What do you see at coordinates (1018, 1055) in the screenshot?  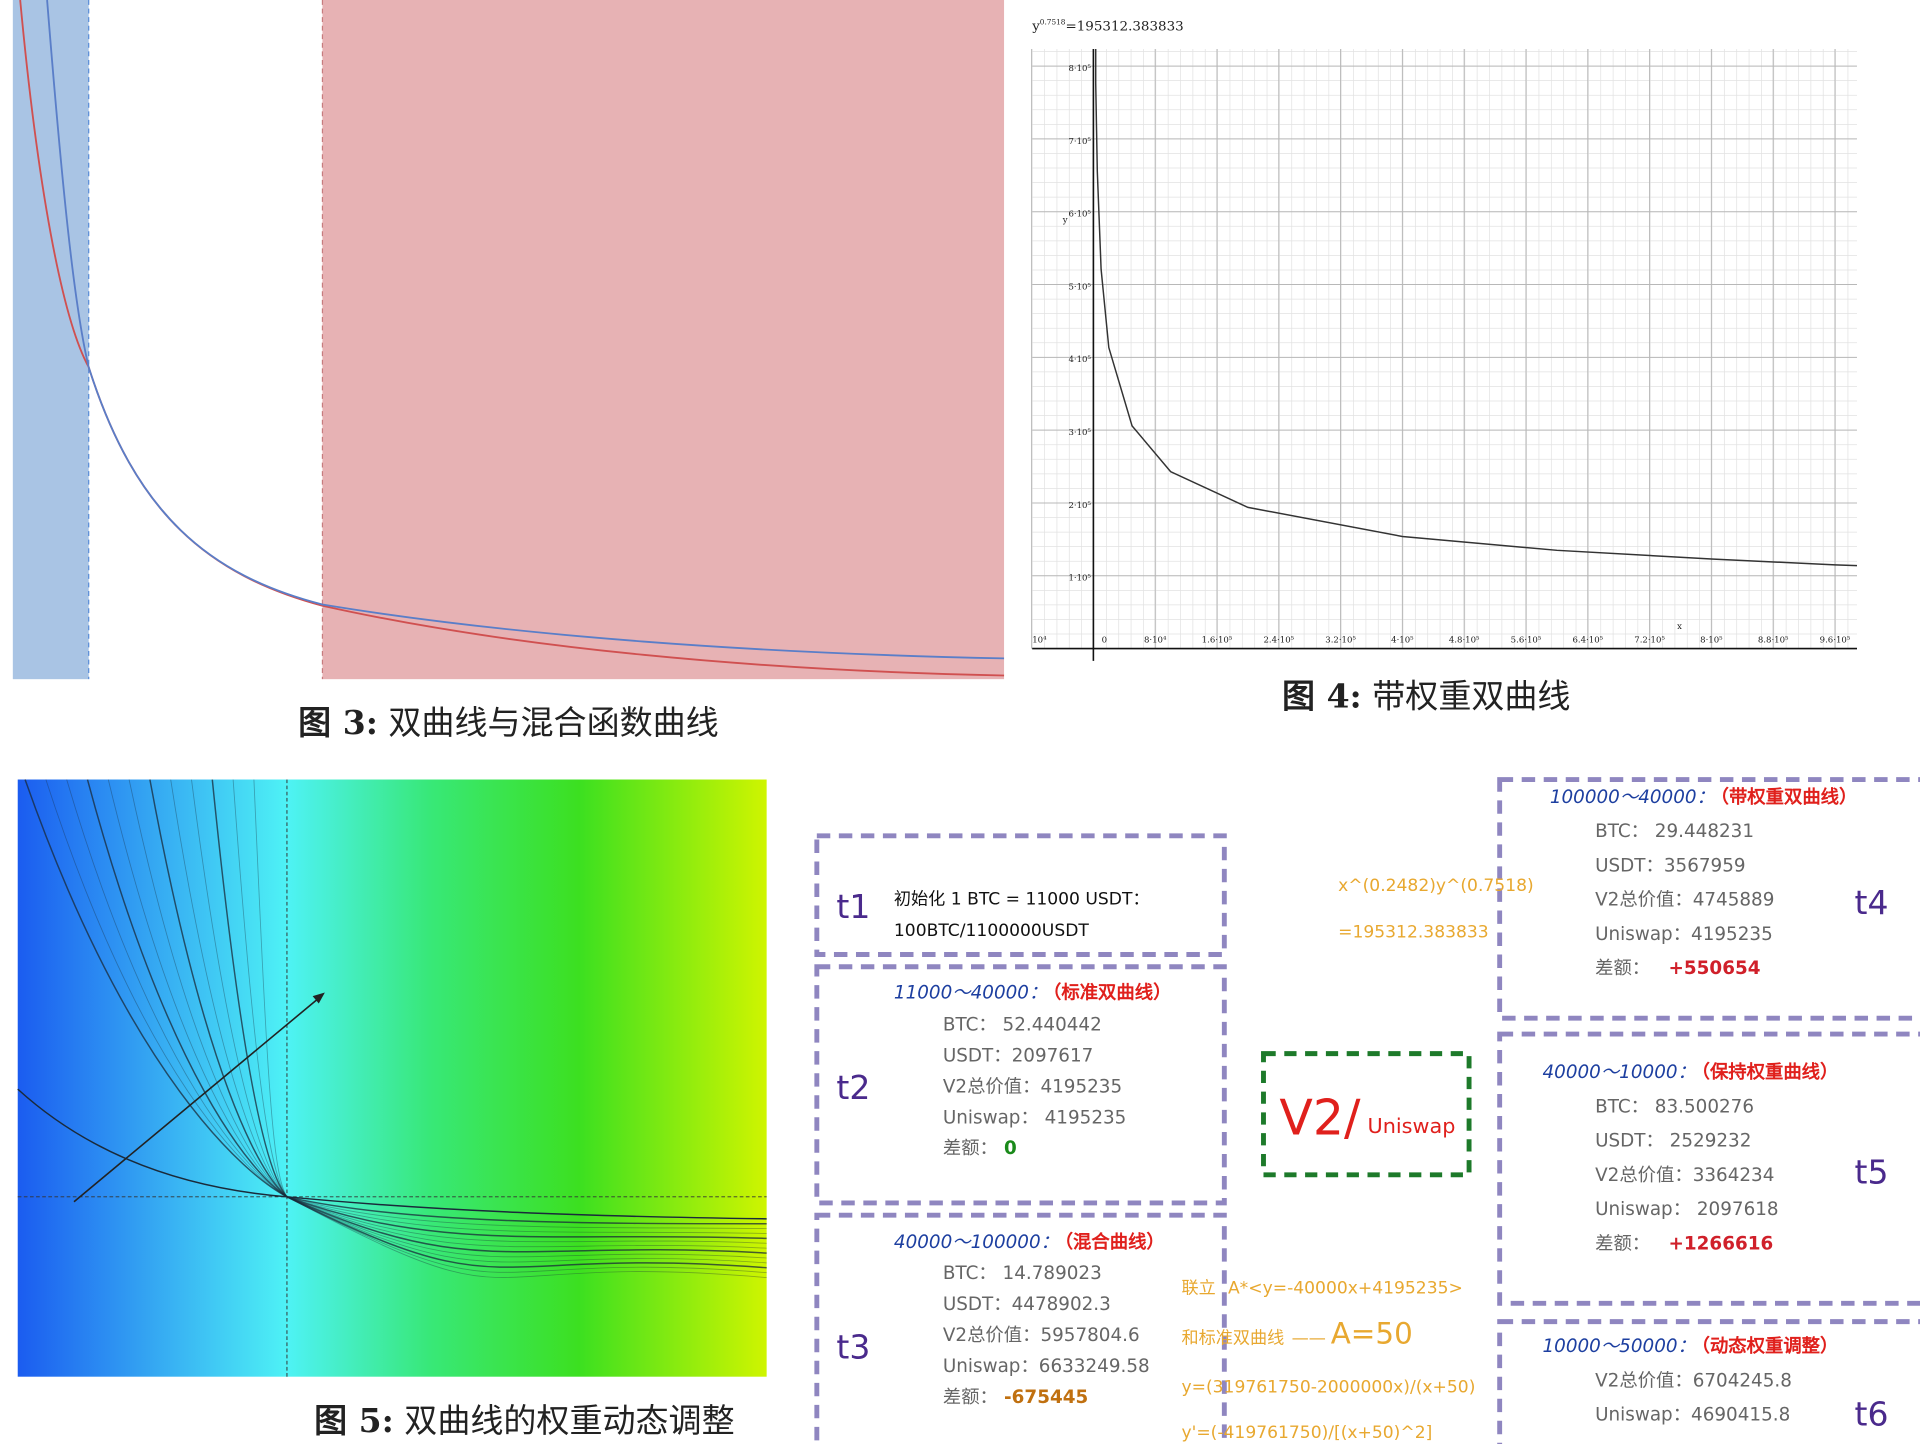 I see `stage-line: USDT：2097617` at bounding box center [1018, 1055].